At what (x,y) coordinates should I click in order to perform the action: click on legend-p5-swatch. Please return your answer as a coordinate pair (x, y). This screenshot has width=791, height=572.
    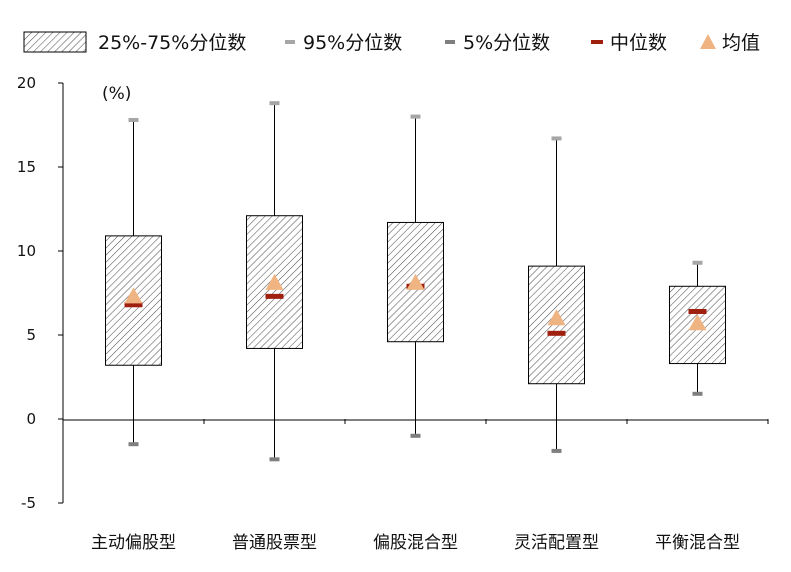
    Looking at the image, I should click on (450, 42).